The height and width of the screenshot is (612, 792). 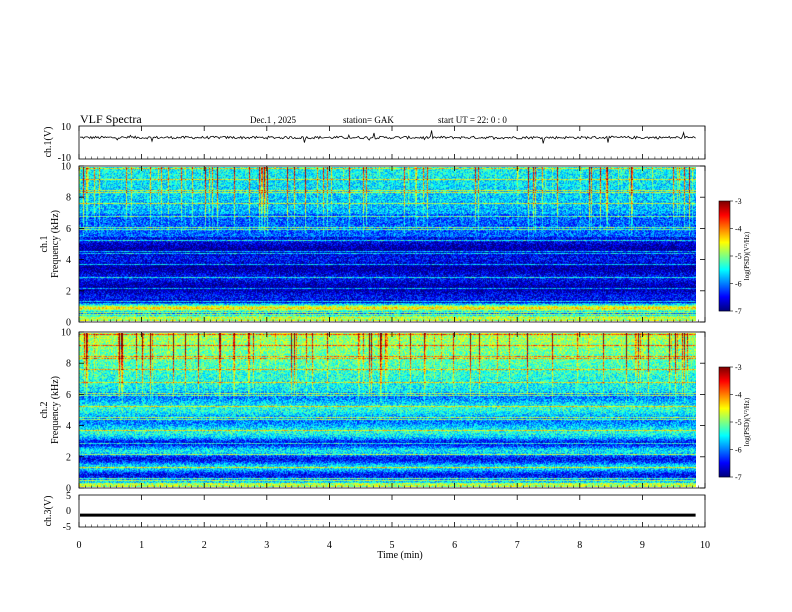 What do you see at coordinates (734, 422) in the screenshot?
I see `ch2-colorbar: -3 -4 -5 -6 -7 log(PSD)(V²/Hz)` at bounding box center [734, 422].